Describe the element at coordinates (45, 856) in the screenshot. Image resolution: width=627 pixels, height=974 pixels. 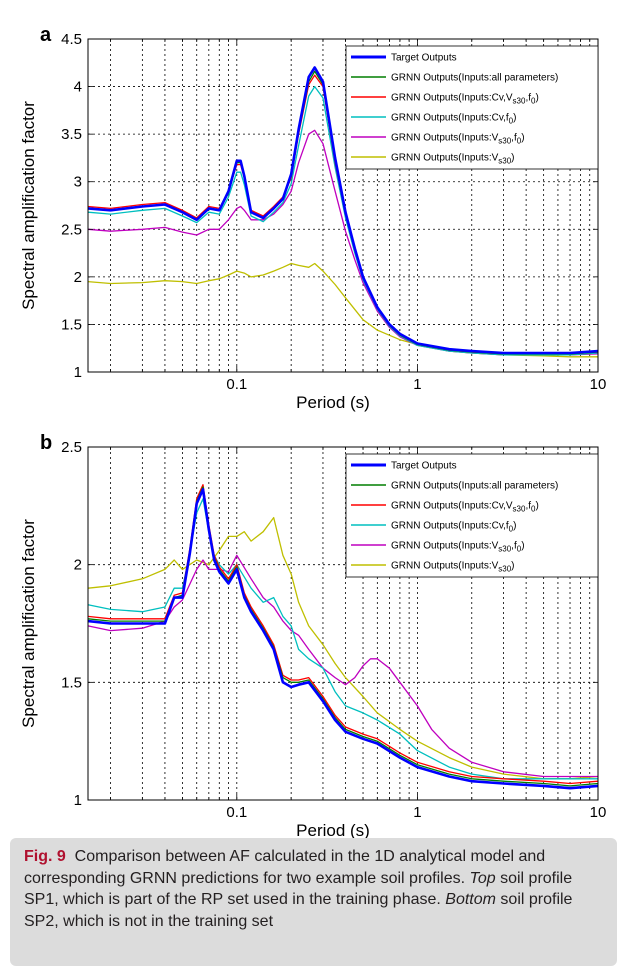
I see `caption-label: Fig. 9` at that location.